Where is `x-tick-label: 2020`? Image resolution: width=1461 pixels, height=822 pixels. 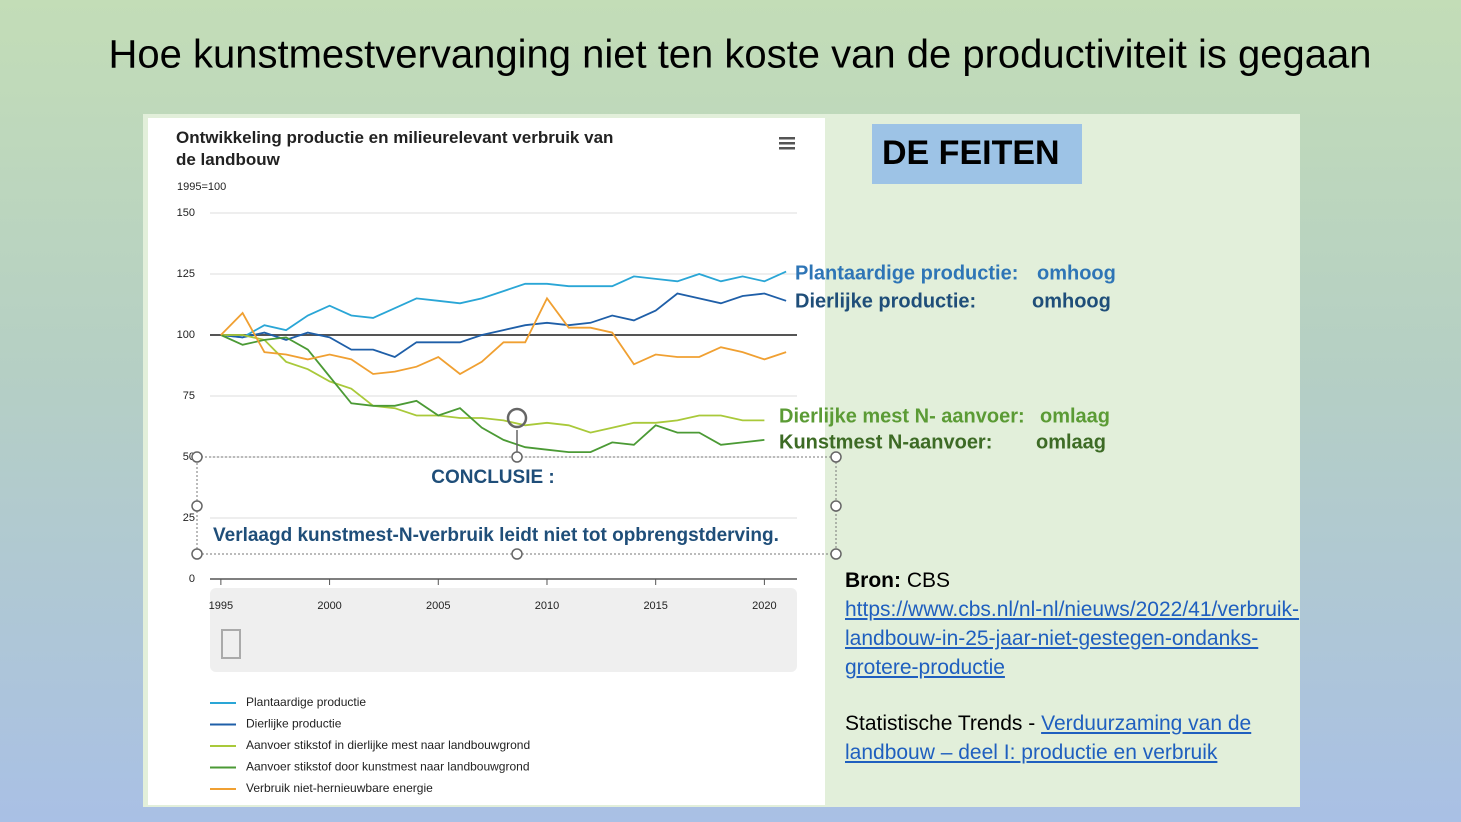 x-tick-label: 2020 is located at coordinates (764, 606).